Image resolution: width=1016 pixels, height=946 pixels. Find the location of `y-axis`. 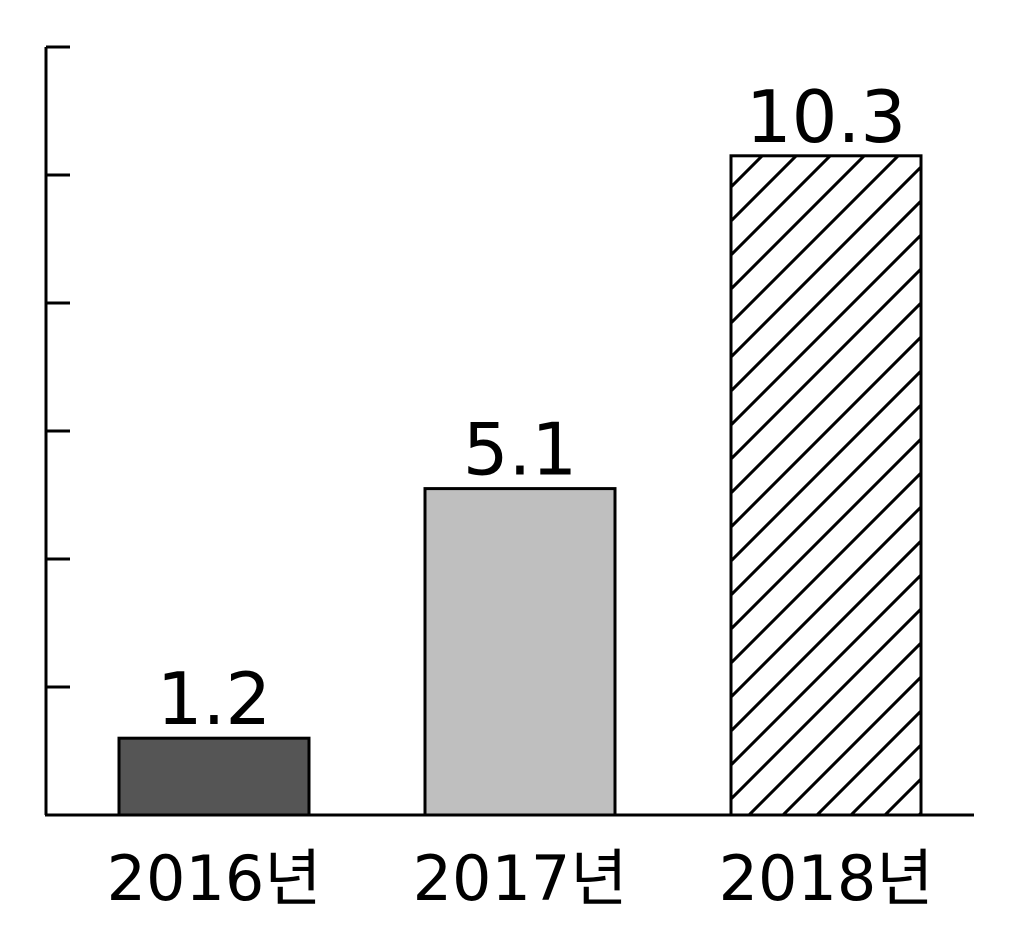

y-axis is located at coordinates (57, 430).